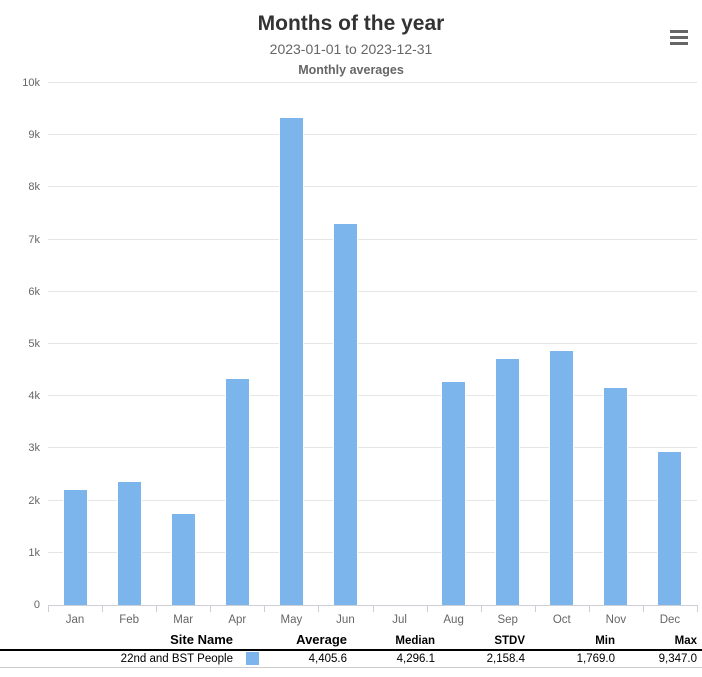  Describe the element at coordinates (372, 82) in the screenshot. I see `gridline-10k` at that location.